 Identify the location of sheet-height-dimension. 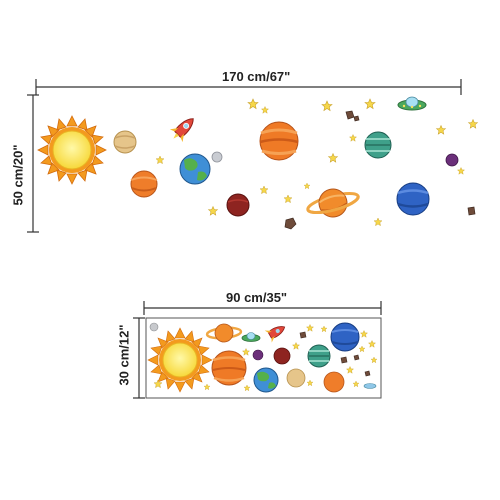
(139, 358).